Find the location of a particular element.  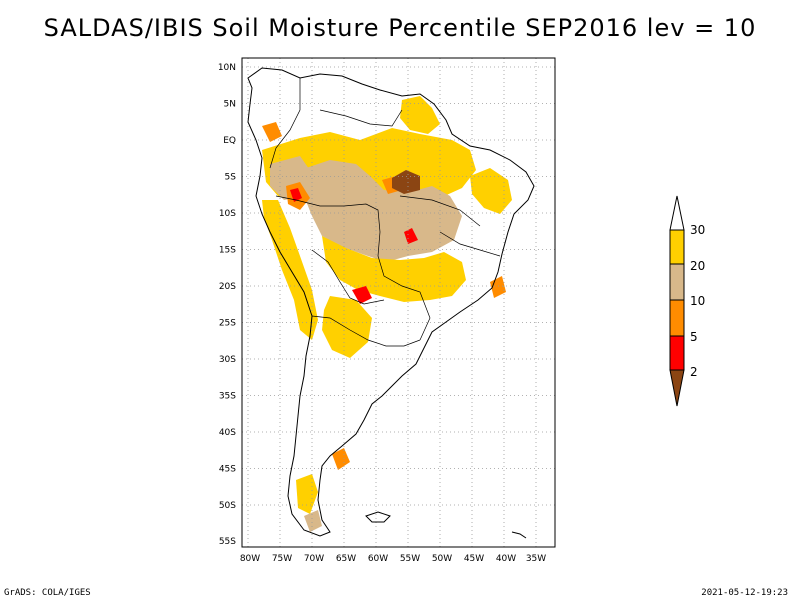

lat-label: 50S is located at coordinates (227, 506).